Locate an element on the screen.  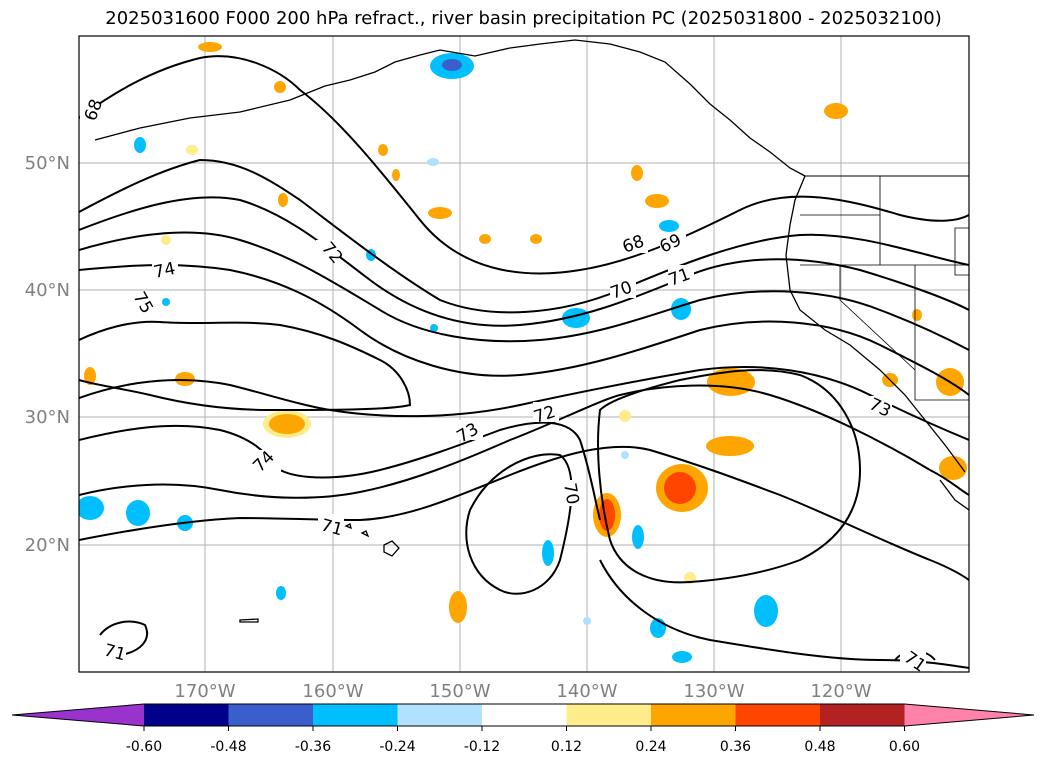
contour-70-loop is located at coordinates (519, 524).